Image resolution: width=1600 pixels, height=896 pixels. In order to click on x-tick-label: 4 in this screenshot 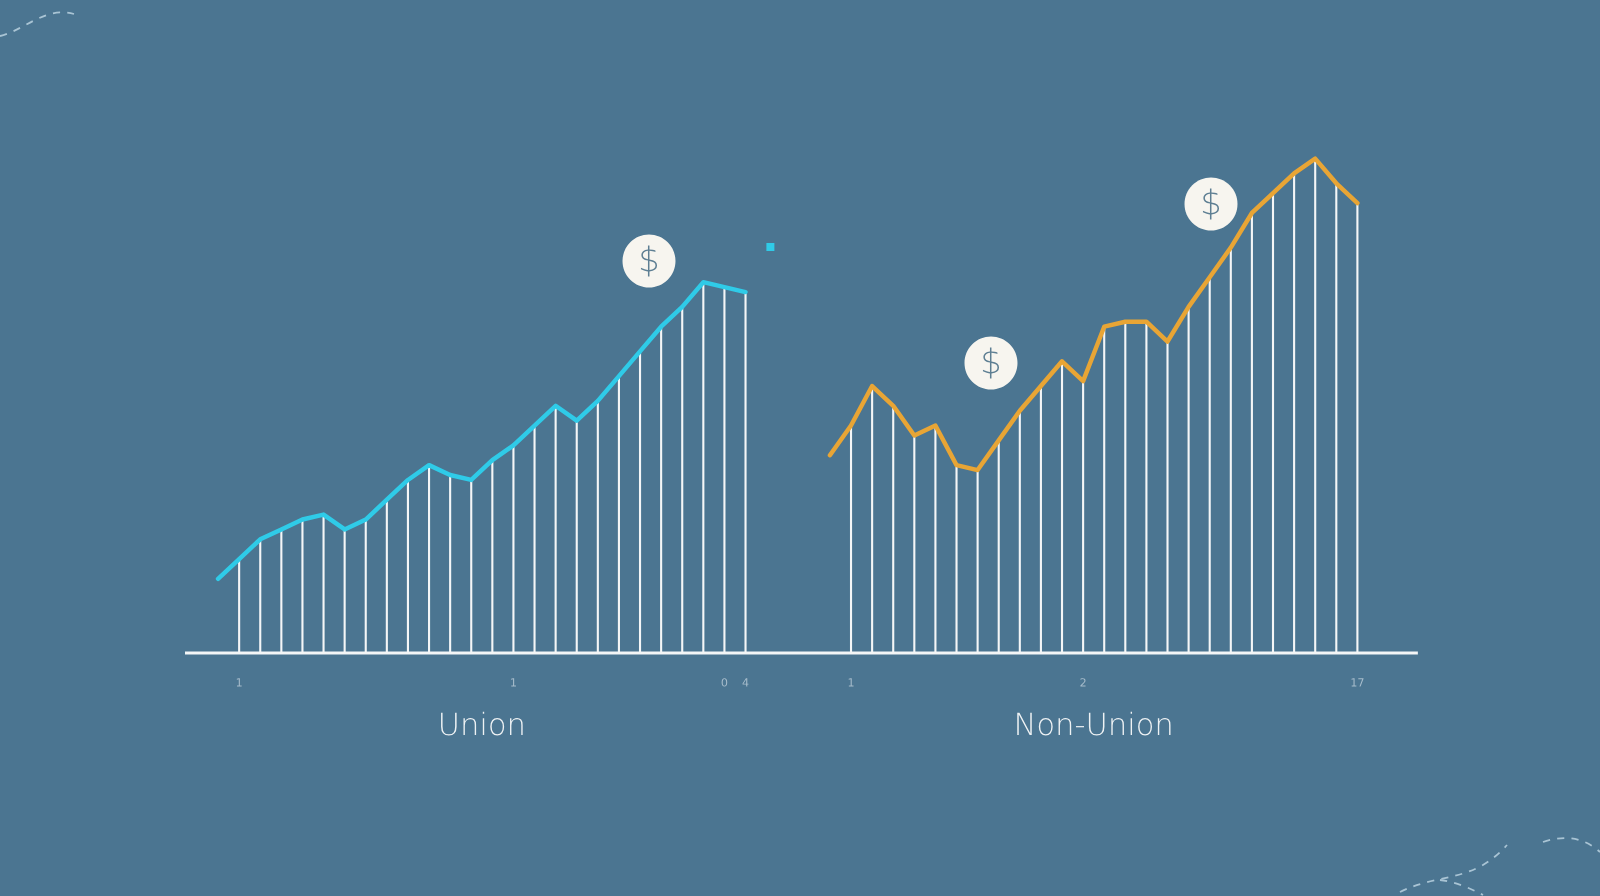, I will do `click(745, 682)`.